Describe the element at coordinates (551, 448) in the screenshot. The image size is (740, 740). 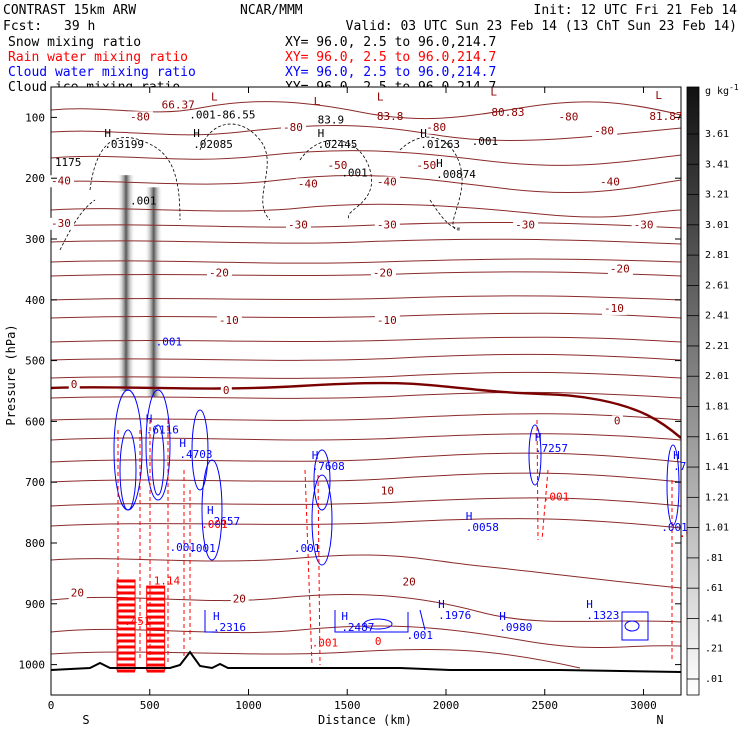
I see `extremum-value-label: .7257` at that location.